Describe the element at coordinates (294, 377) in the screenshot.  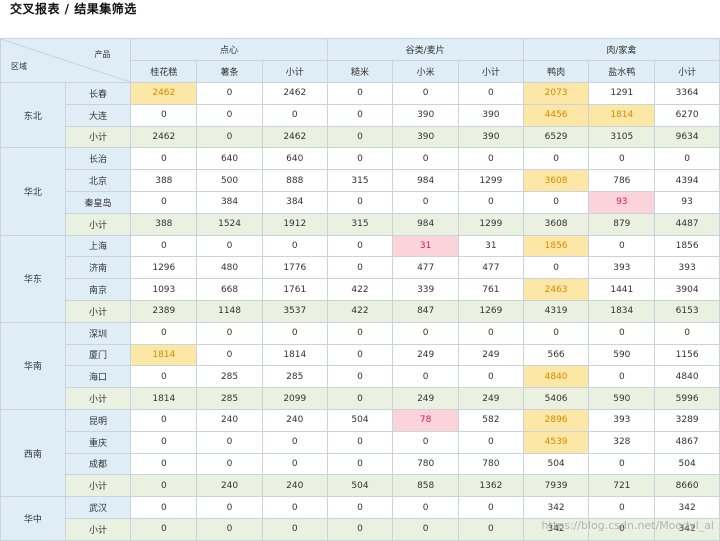
I see `value-cell: 285` at that location.